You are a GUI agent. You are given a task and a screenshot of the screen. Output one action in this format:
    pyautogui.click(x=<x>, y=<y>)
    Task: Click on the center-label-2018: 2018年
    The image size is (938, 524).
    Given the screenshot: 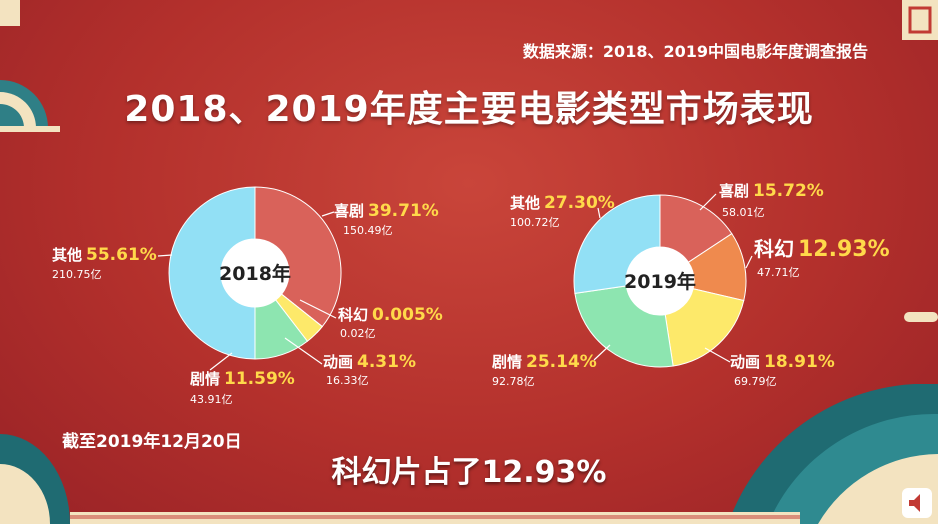 What is the action you would take?
    pyautogui.click(x=255, y=273)
    